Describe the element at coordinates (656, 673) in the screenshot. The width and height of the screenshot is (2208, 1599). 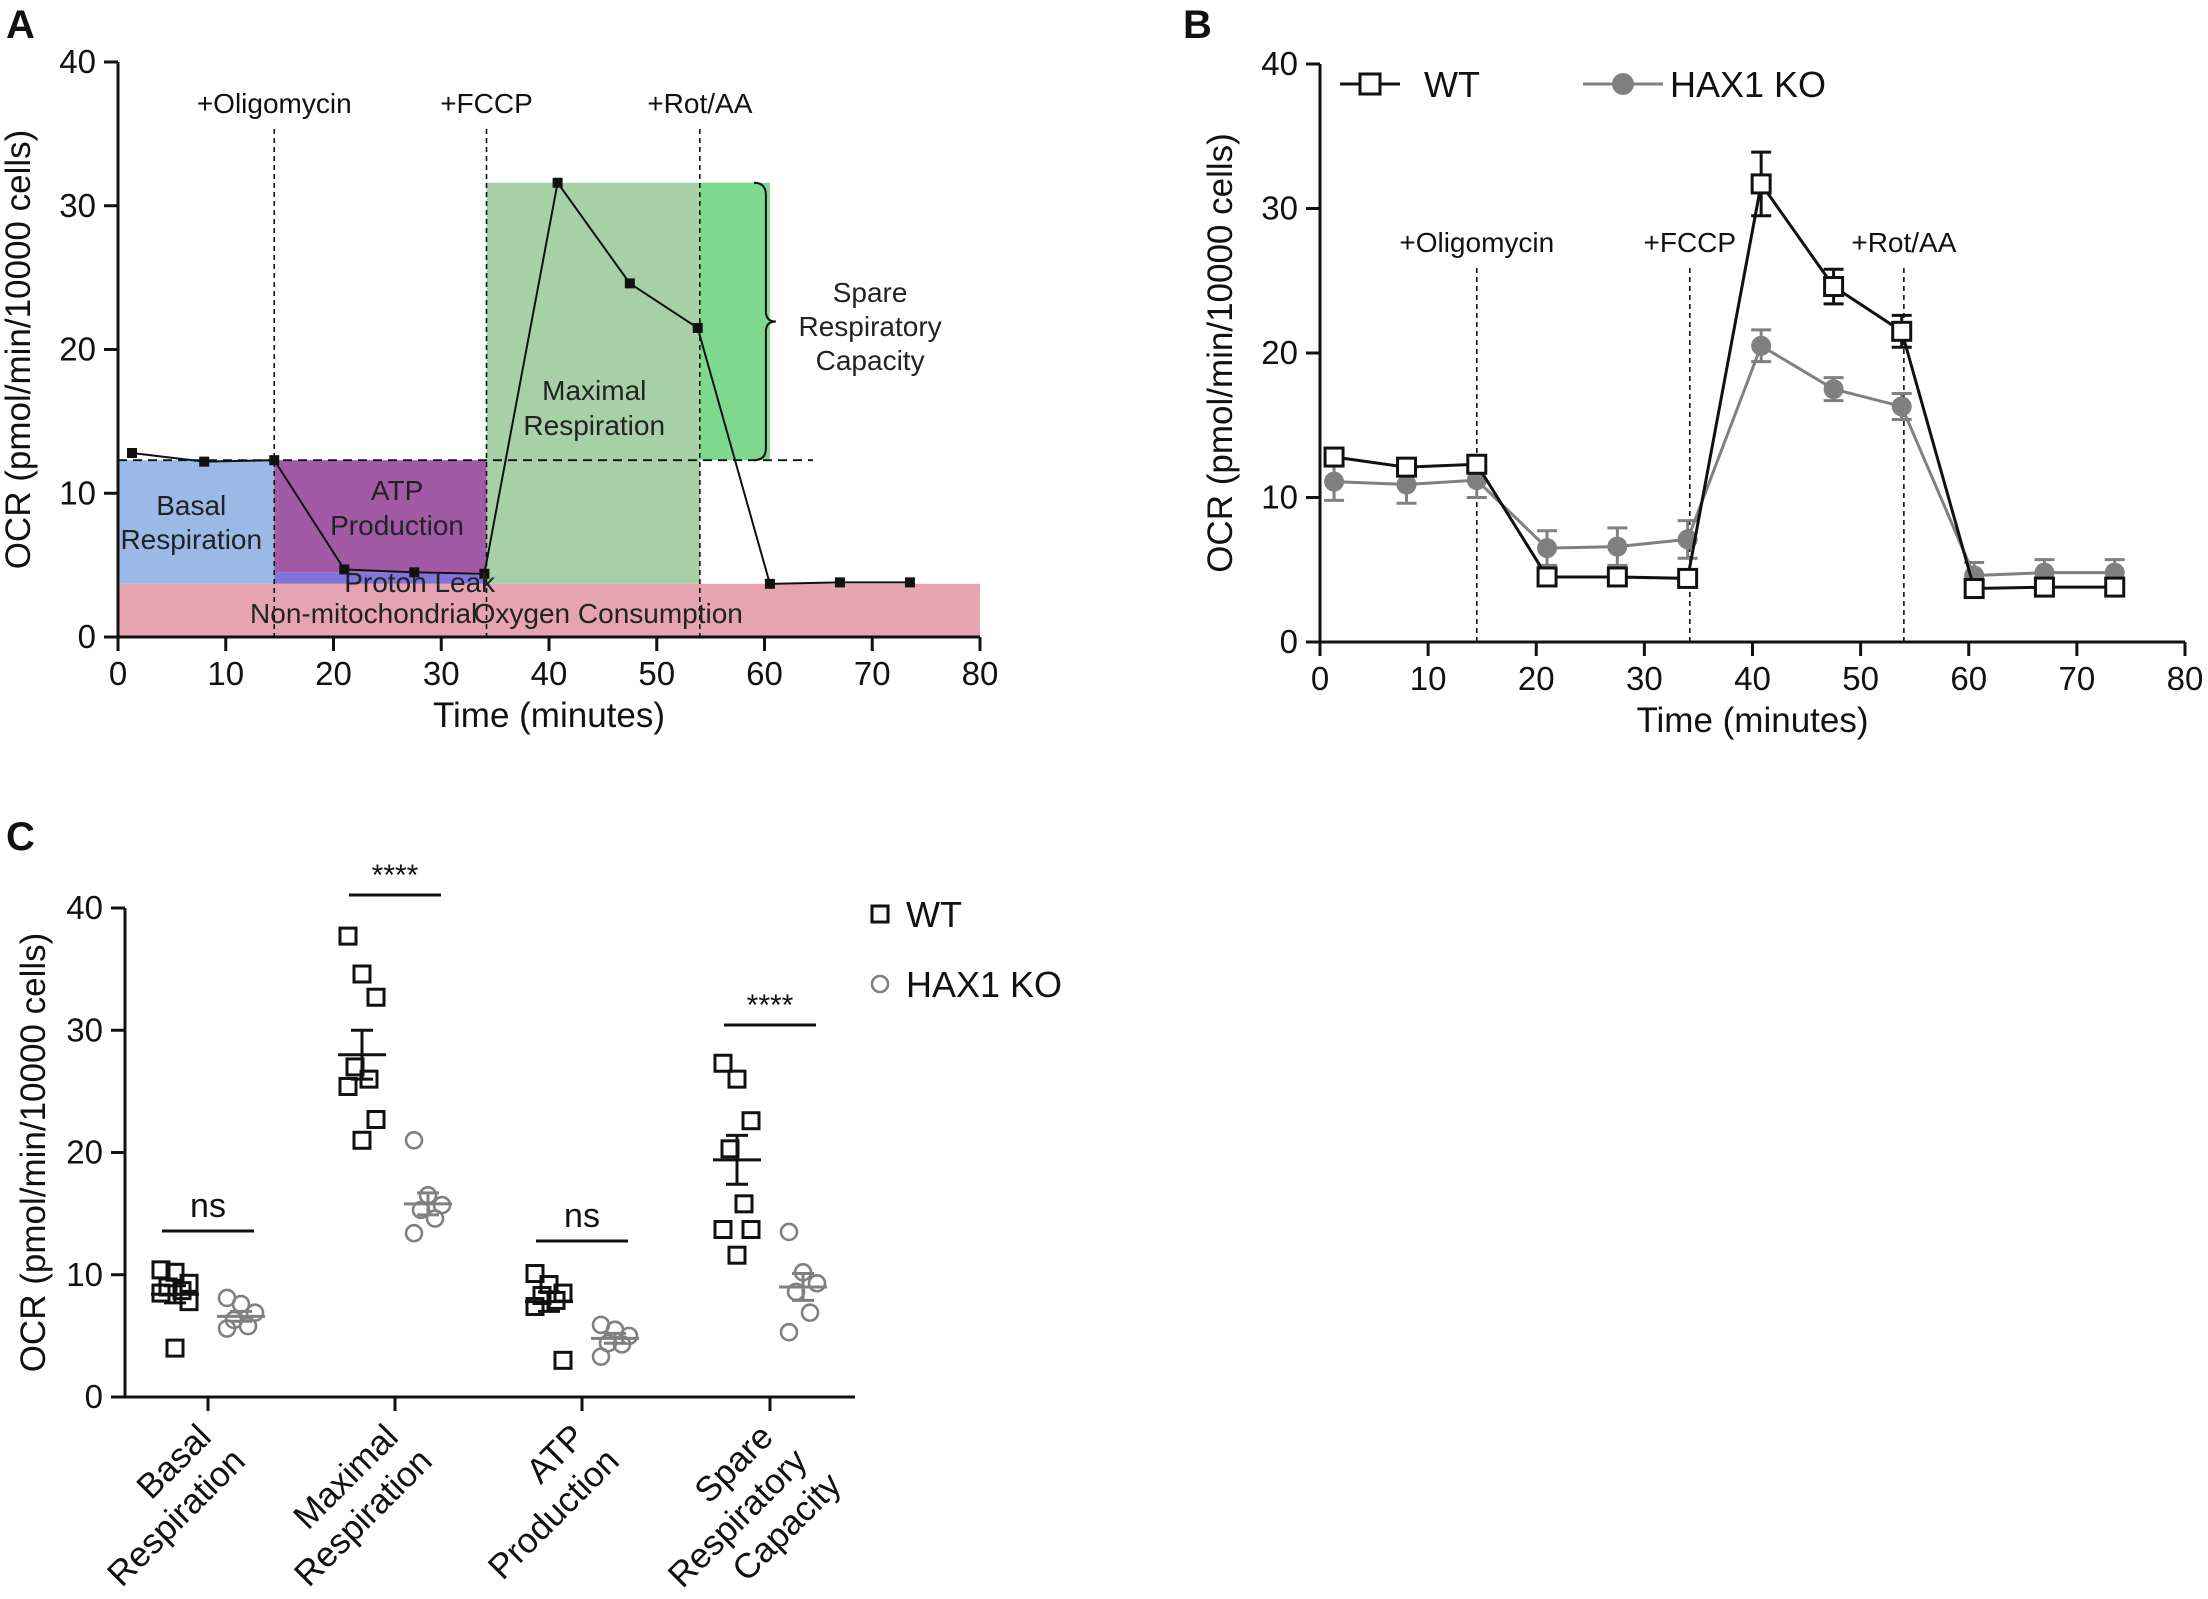
I see `panel-a-x-tick-label: 50` at that location.